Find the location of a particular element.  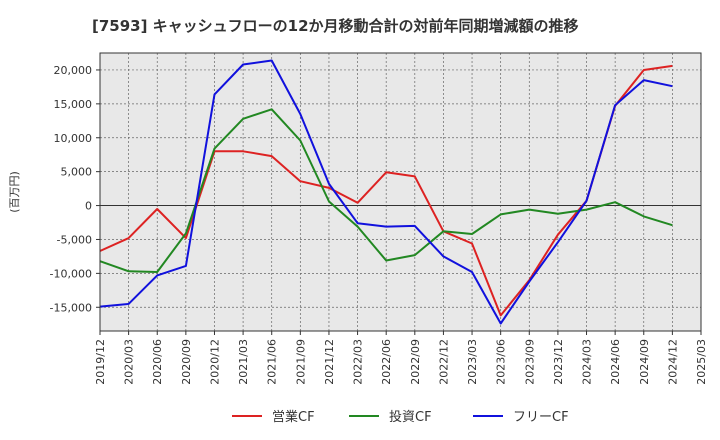

x-tick-label: 2024/09 is located at coordinates (644, 362).